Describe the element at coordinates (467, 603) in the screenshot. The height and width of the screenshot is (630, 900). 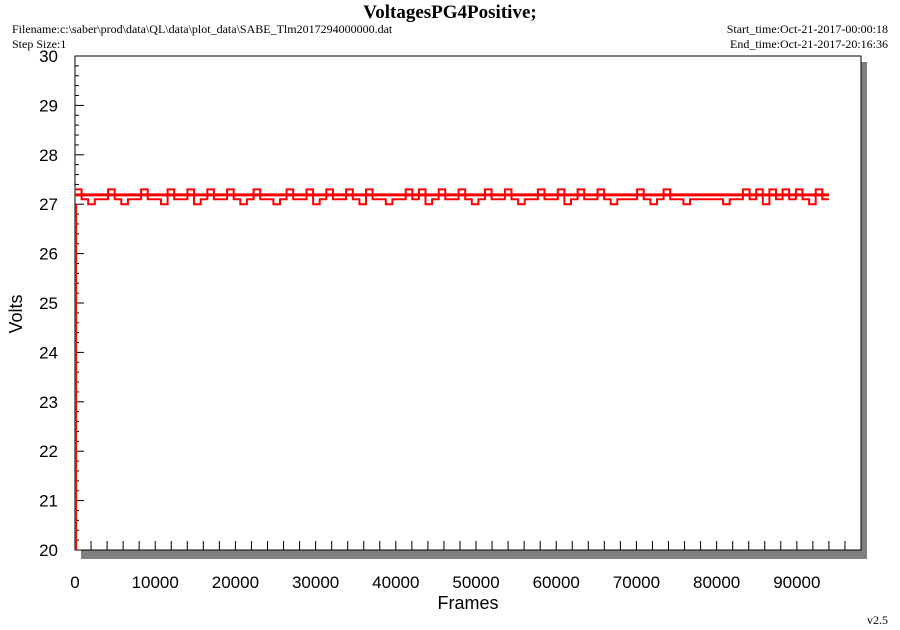
I see `x-axis-title: Frames` at that location.